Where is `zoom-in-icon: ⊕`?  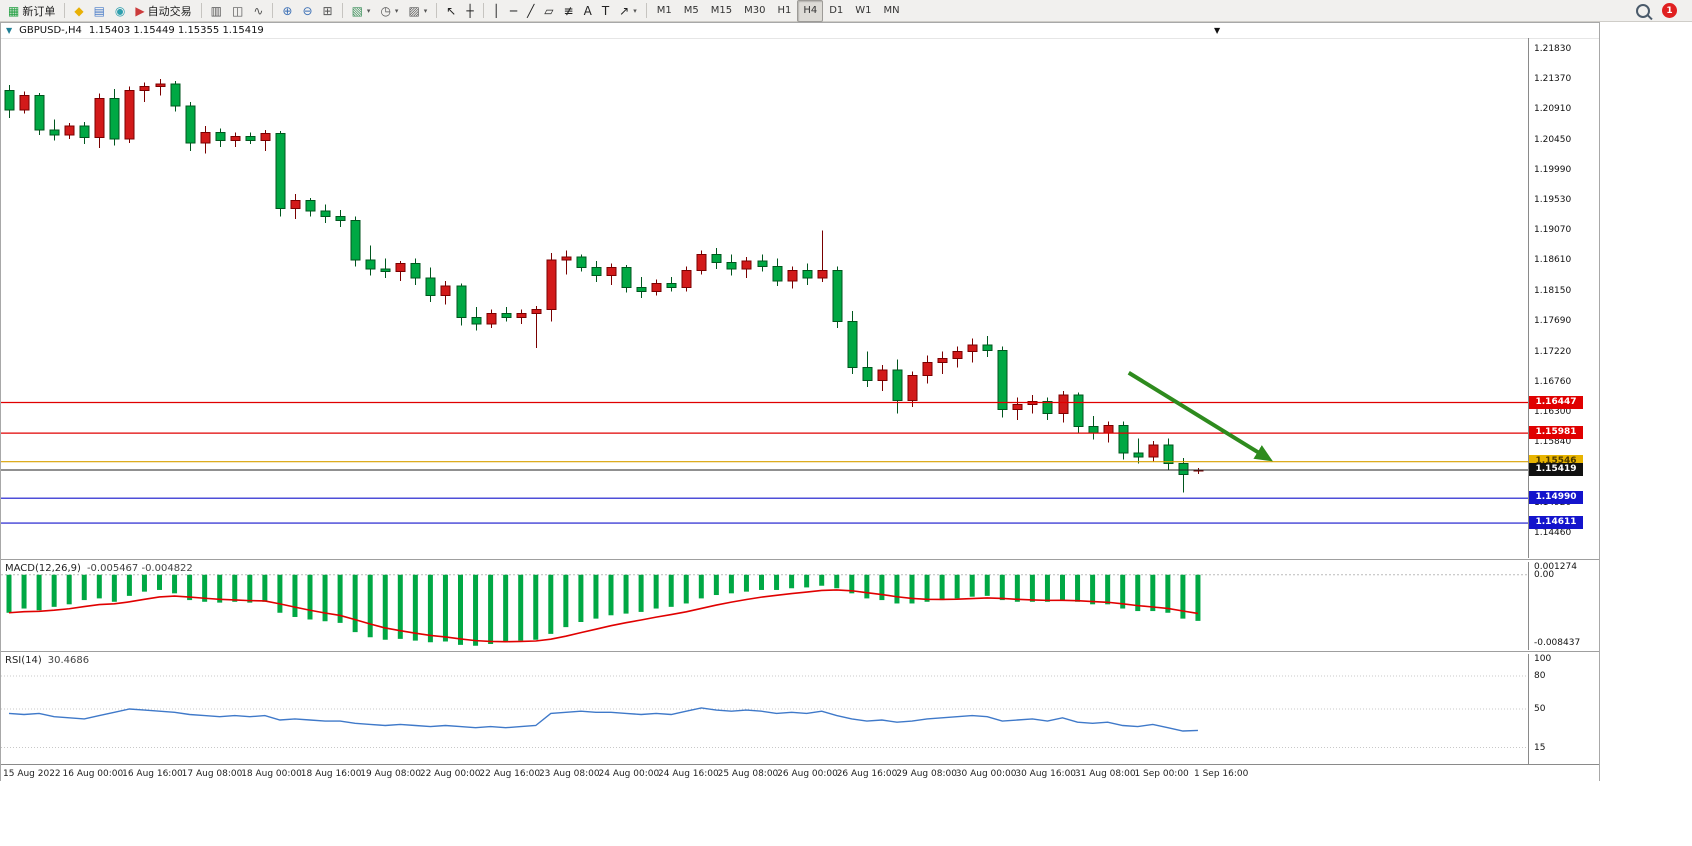
zoom-in-icon: ⊕ is located at coordinates (287, 10).